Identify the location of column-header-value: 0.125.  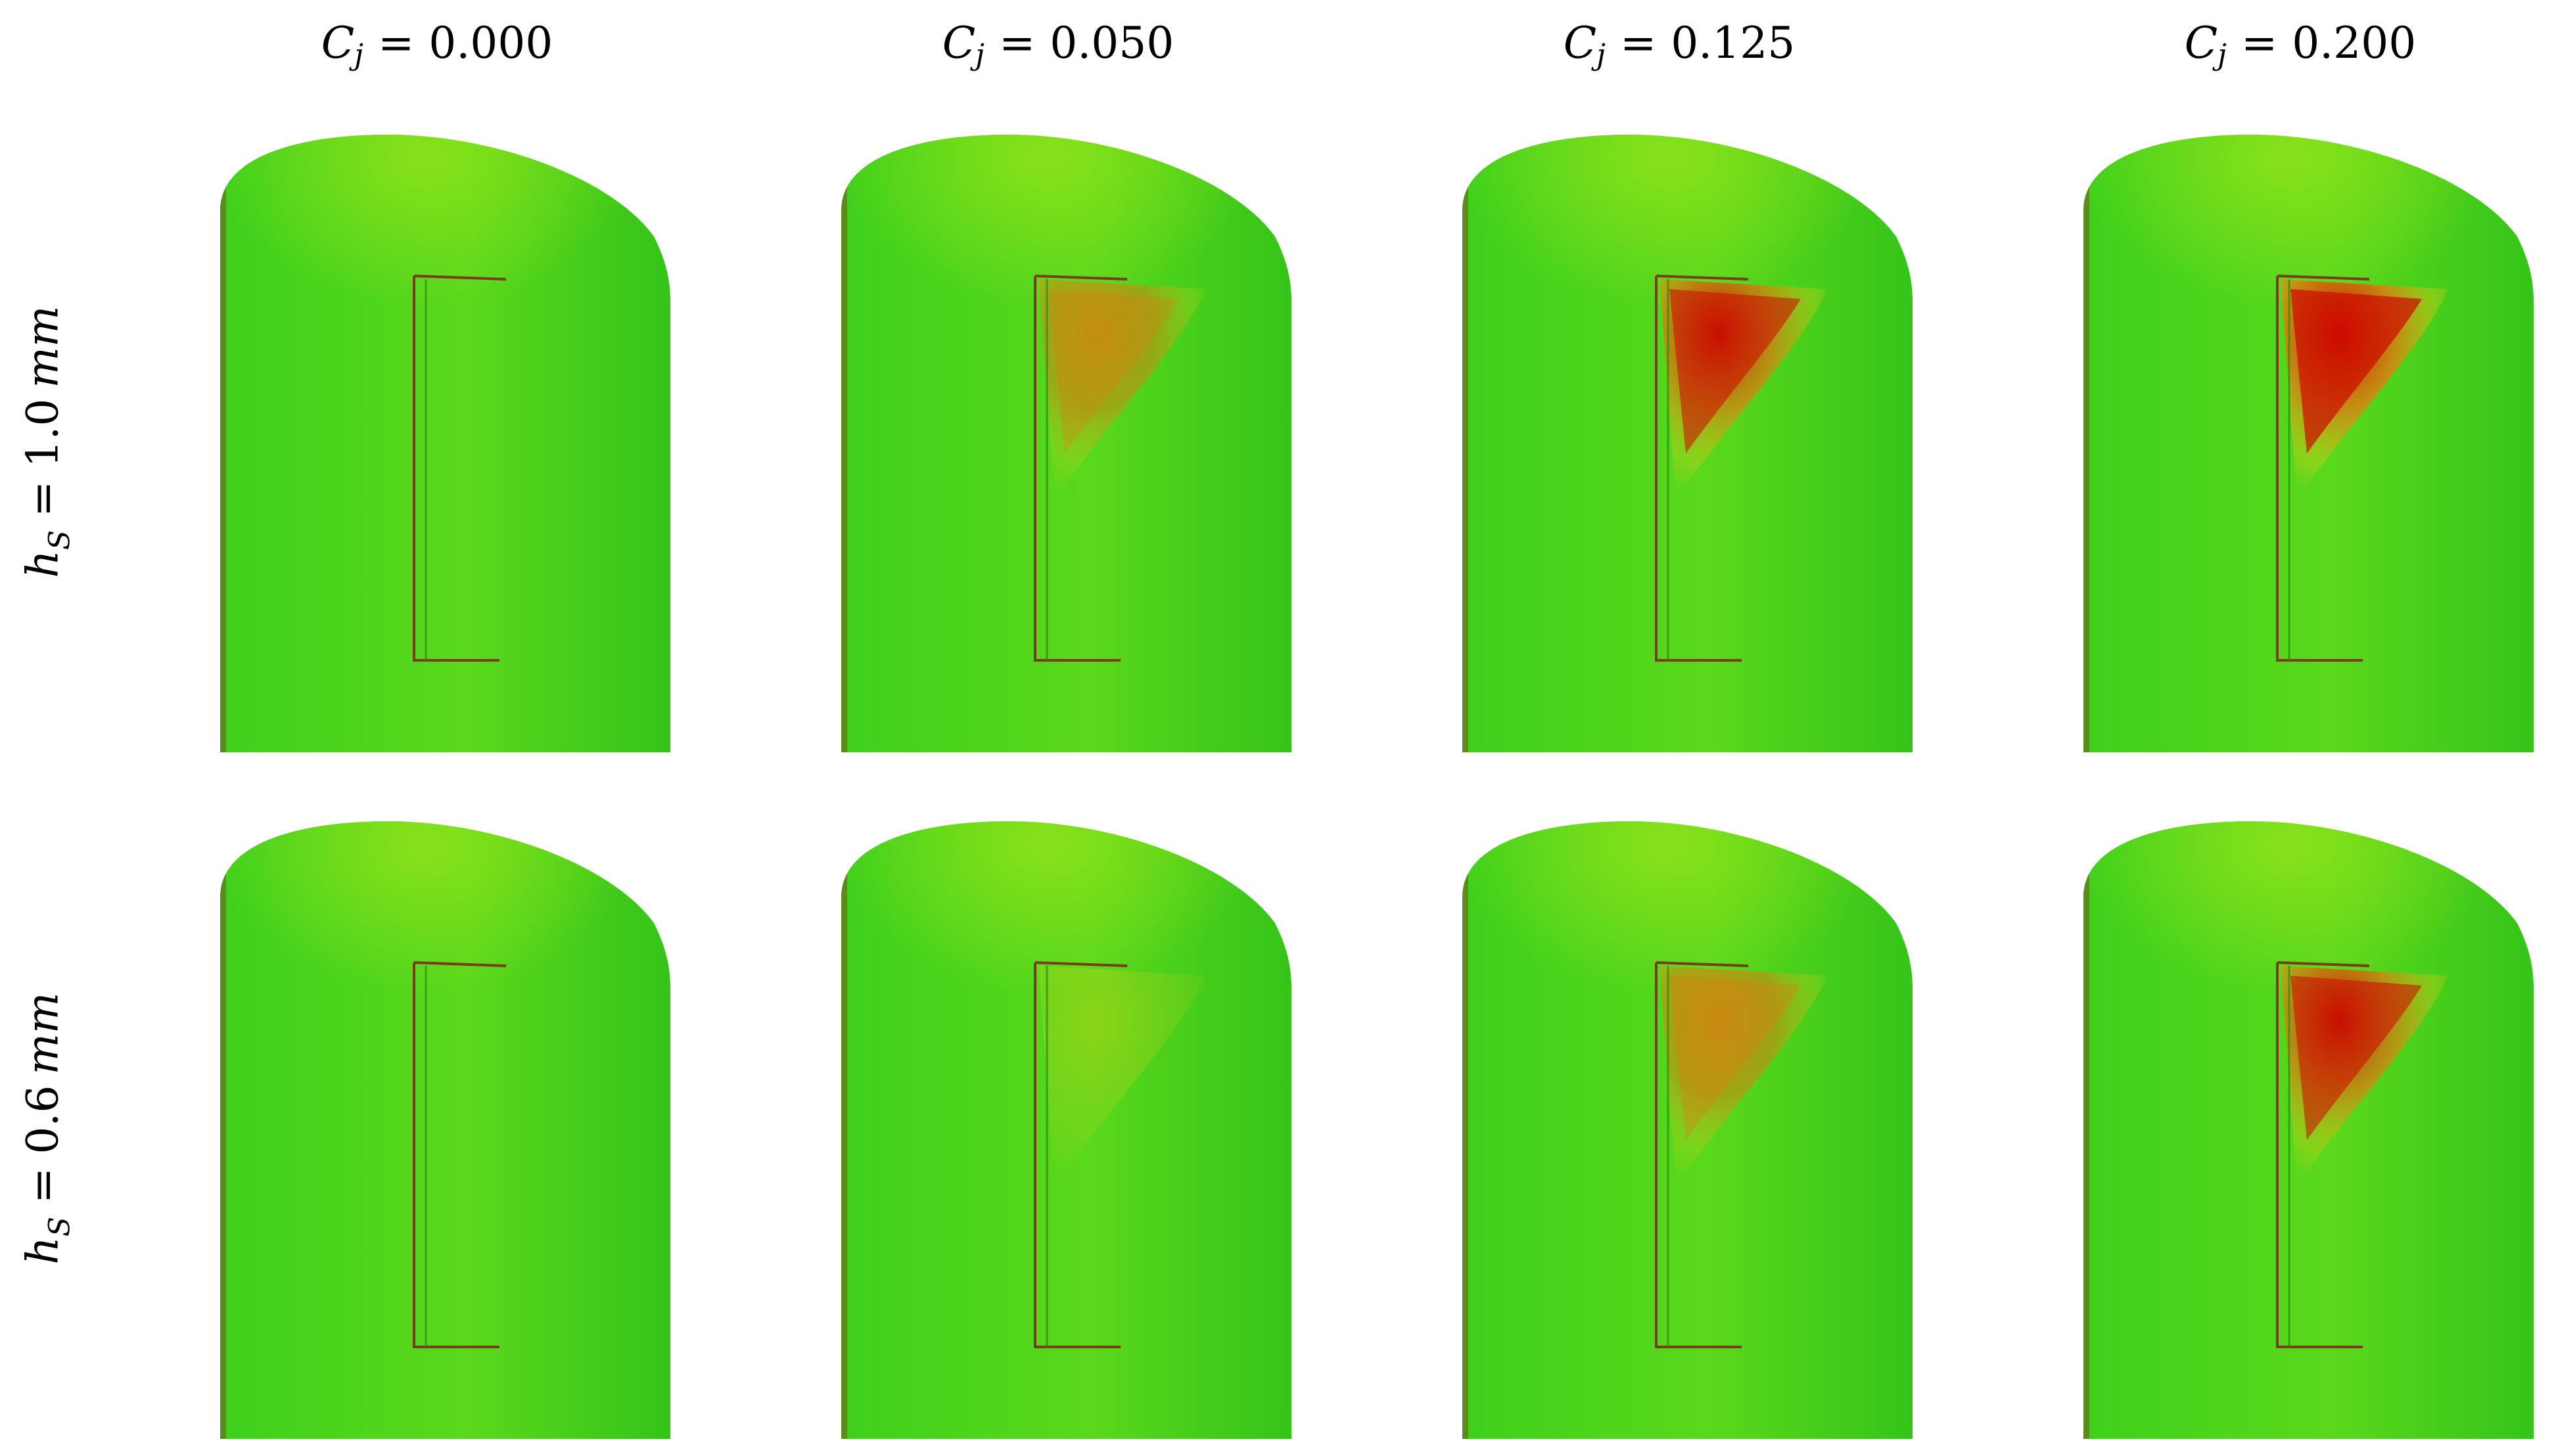
(1733, 42).